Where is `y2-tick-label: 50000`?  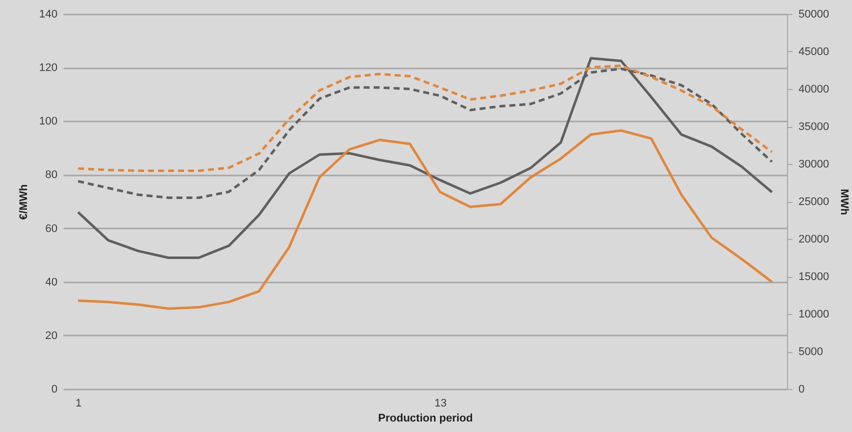 y2-tick-label: 50000 is located at coordinates (814, 14).